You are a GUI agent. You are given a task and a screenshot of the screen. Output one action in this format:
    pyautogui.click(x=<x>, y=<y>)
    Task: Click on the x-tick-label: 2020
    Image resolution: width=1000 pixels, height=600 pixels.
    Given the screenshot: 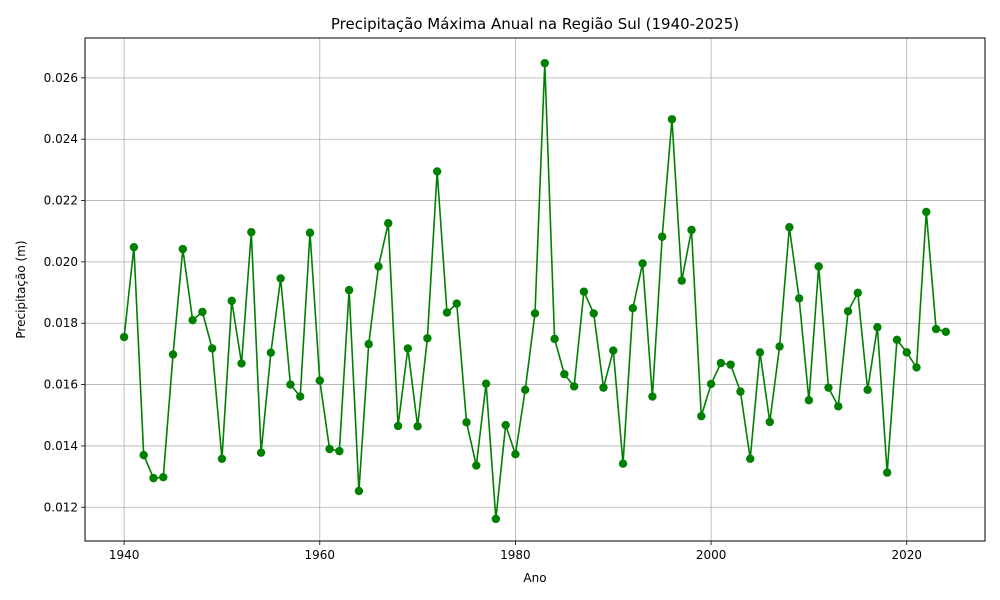 What is the action you would take?
    pyautogui.click(x=906, y=555)
    